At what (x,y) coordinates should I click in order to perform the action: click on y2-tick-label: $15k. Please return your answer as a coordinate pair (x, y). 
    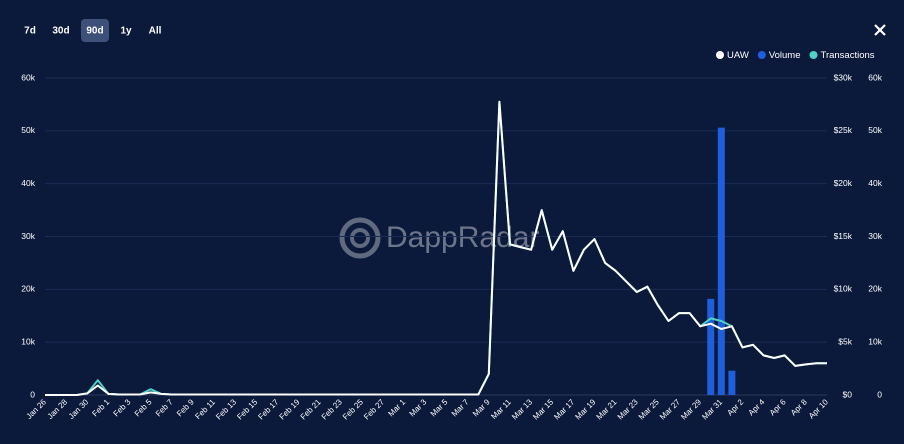
    Looking at the image, I should click on (843, 236).